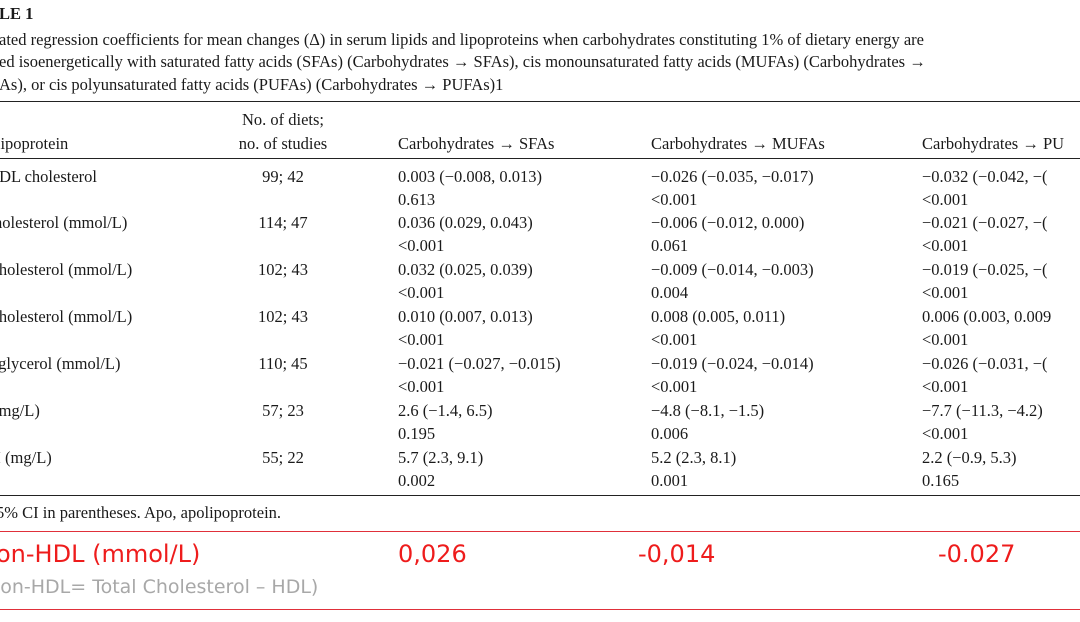 This screenshot has width=1080, height=622. I want to click on row-mufa-estimate: −0.006 (−0.012, 0.000), so click(728, 222).